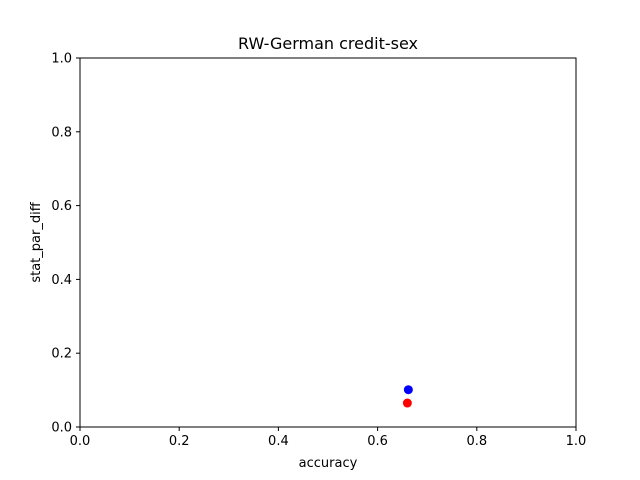 Image resolution: width=640 pixels, height=480 pixels. What do you see at coordinates (328, 463) in the screenshot?
I see `x-axis-label: accuracy` at bounding box center [328, 463].